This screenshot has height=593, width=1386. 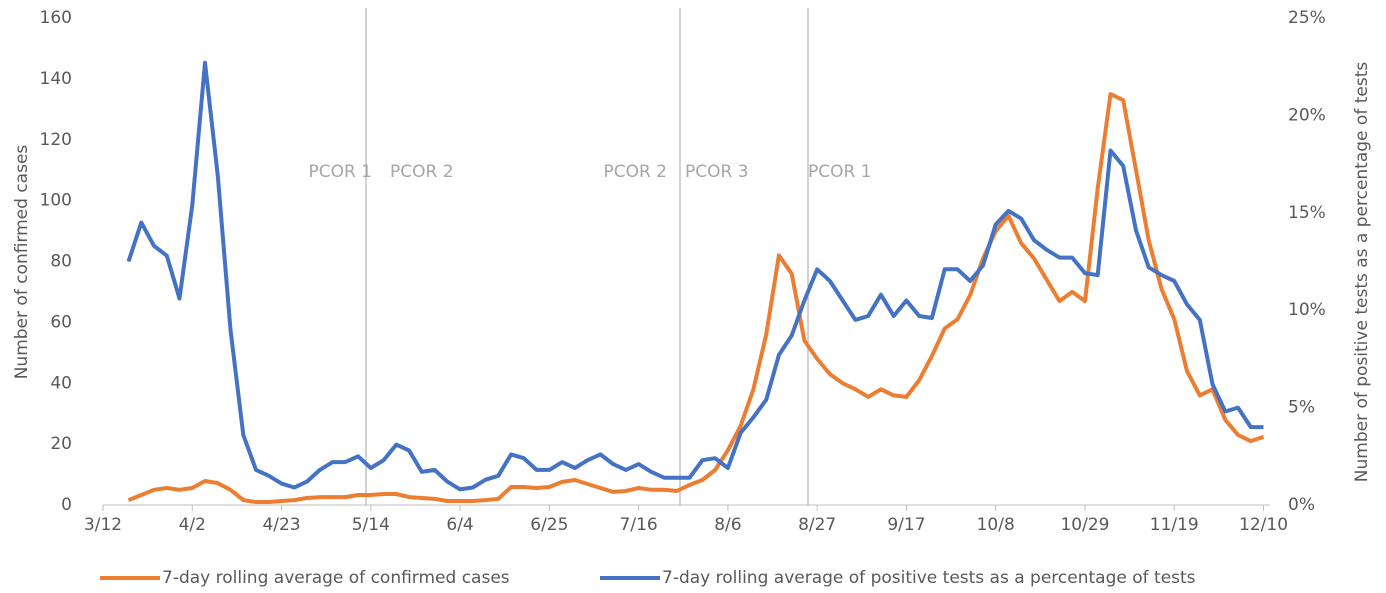 I want to click on y2-tick-label: 5%, so click(x=1301, y=408).